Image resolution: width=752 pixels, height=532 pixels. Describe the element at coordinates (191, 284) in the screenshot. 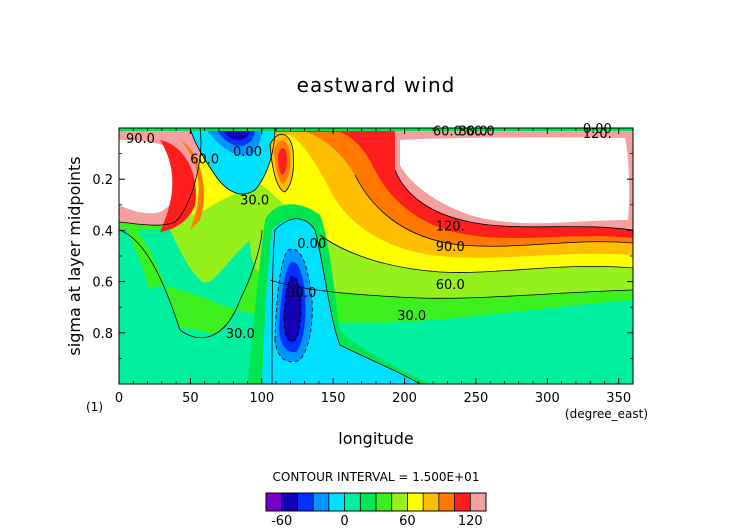

I see `contour-30-left` at that location.